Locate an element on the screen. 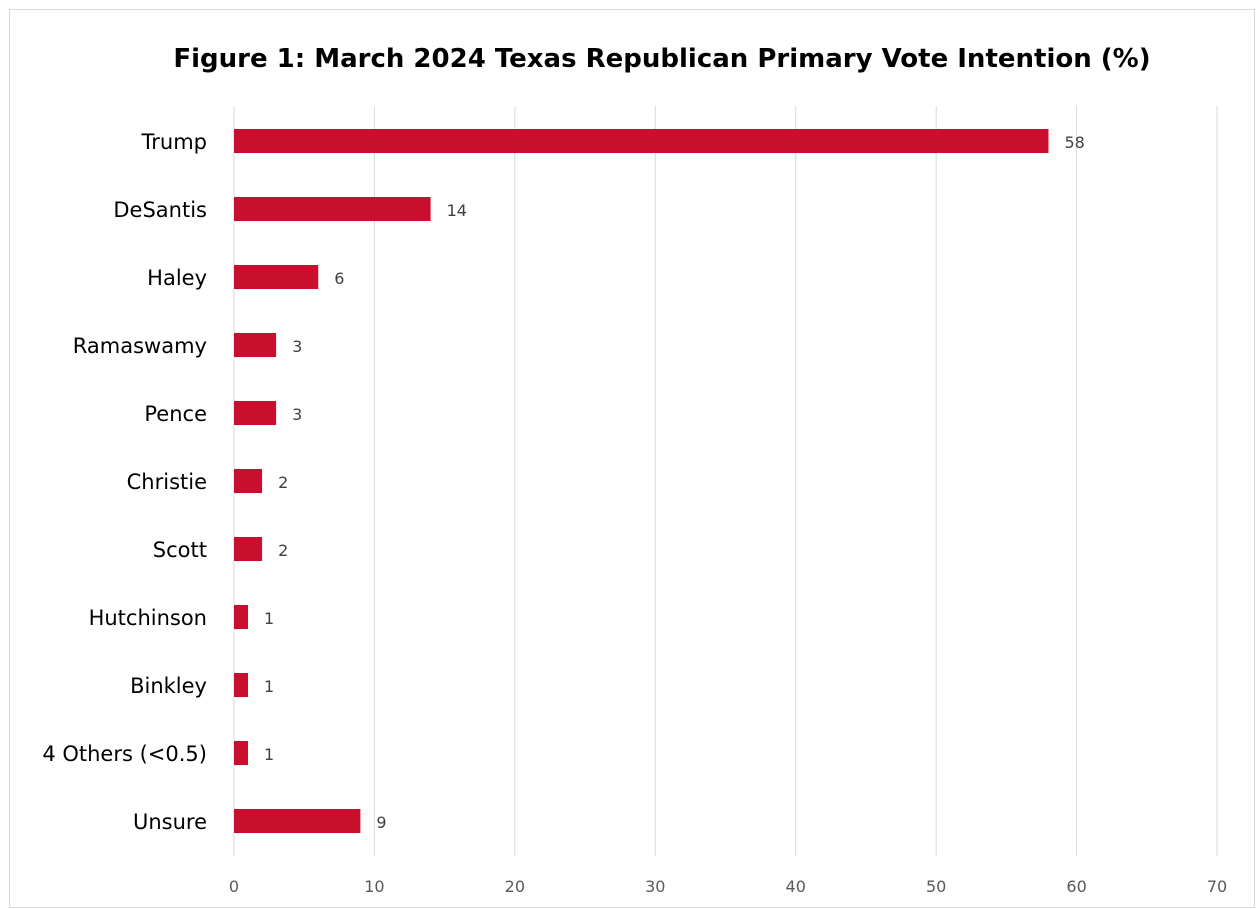  data-label: 6 is located at coordinates (339, 278).